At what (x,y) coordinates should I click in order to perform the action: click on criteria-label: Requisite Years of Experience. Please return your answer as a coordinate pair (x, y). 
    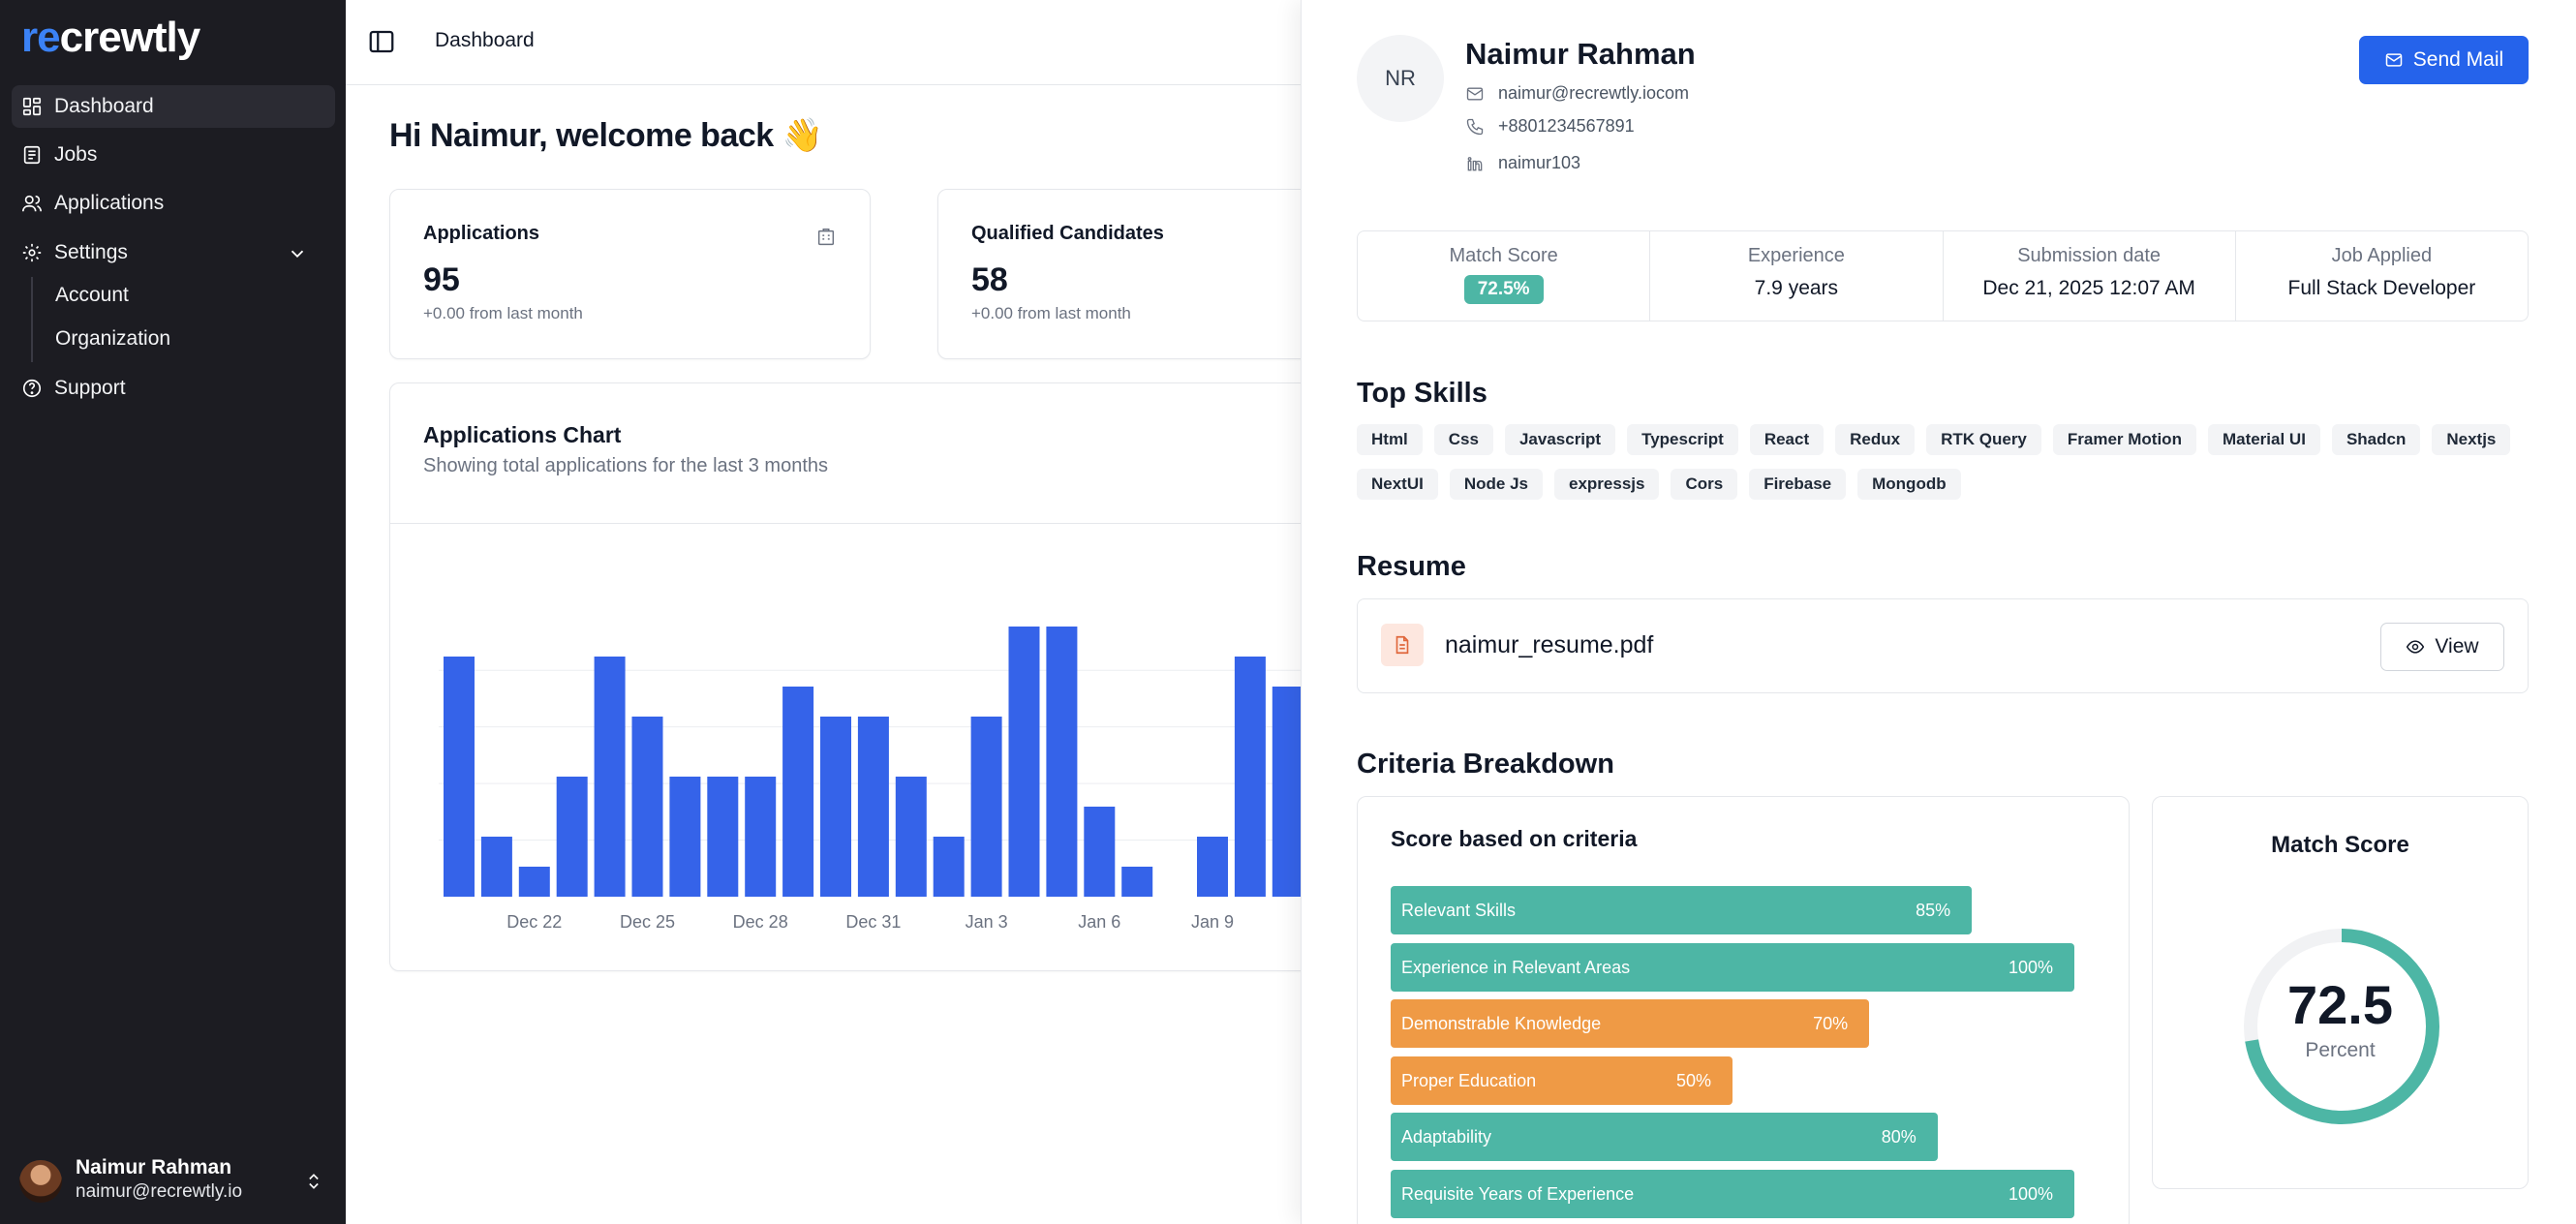
    Looking at the image, I should click on (1518, 1194).